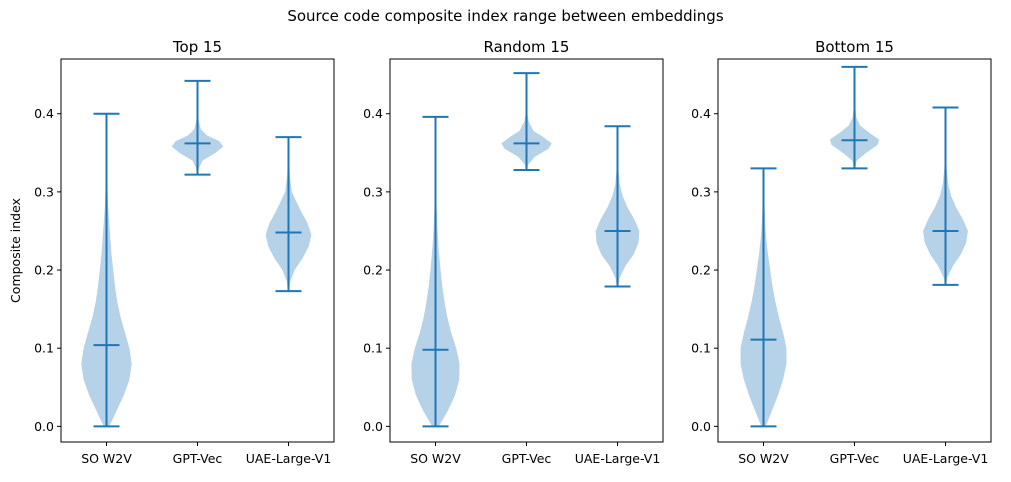 The height and width of the screenshot is (482, 1011). I want to click on subplot-title: Bottom 15, so click(854, 47).